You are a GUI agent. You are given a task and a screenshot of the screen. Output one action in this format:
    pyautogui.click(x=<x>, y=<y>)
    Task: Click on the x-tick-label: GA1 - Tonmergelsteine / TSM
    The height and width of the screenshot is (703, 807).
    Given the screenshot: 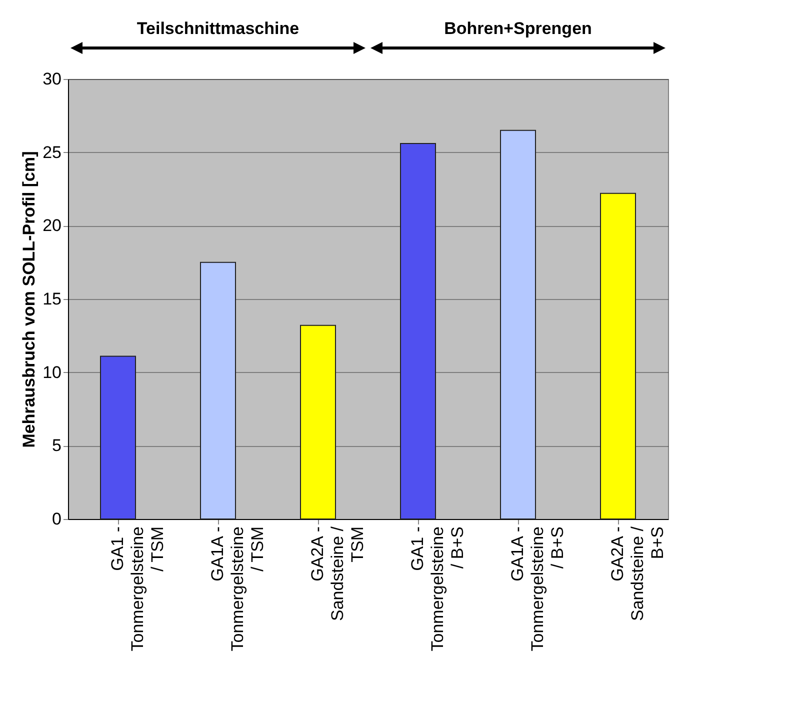 What is the action you would take?
    pyautogui.click(x=137, y=589)
    